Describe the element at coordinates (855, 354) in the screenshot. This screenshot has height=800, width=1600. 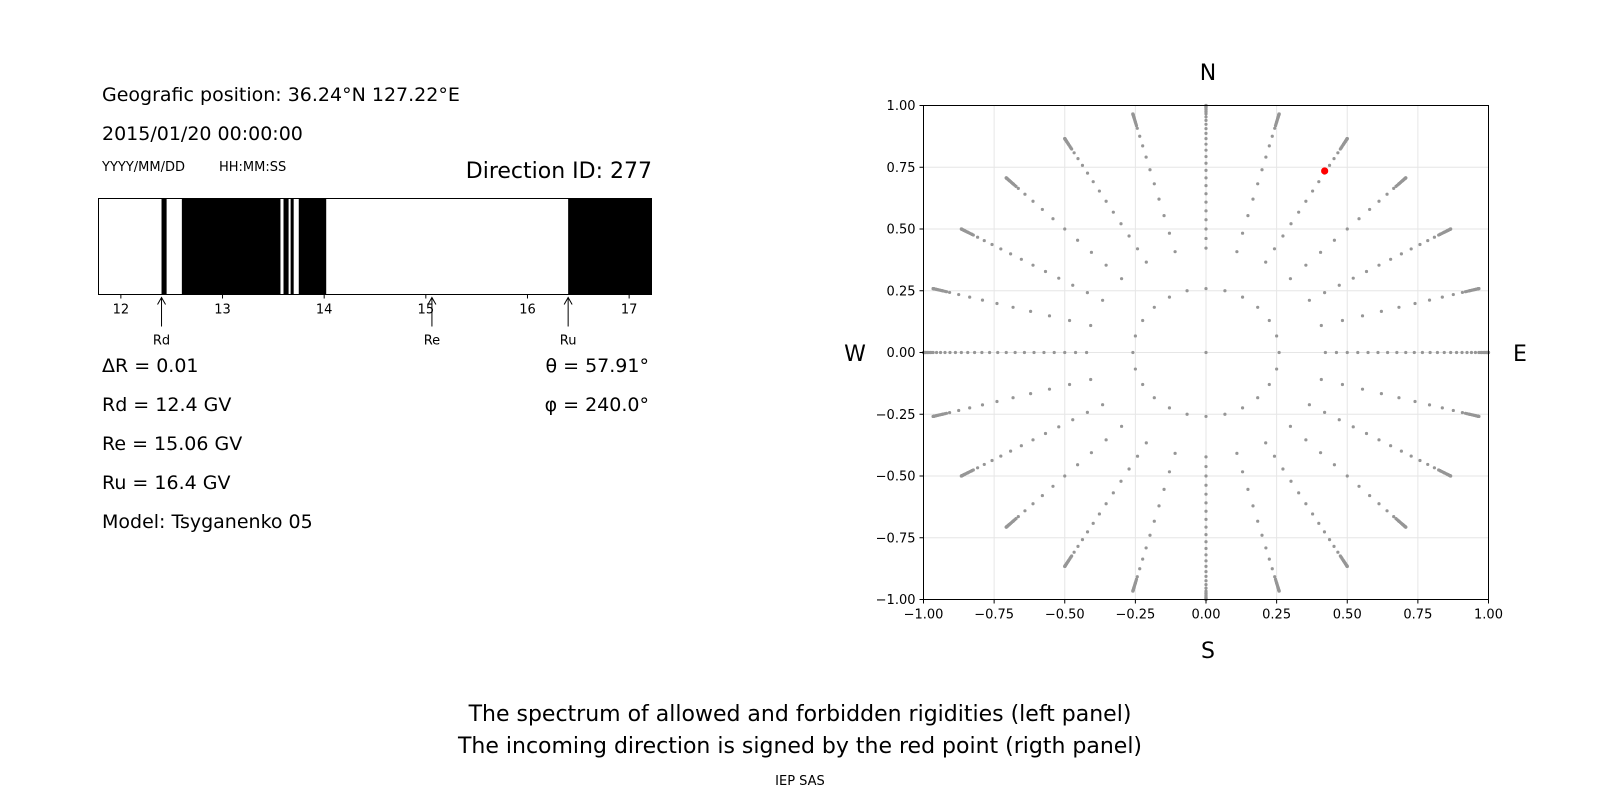
I see `compass-west: W` at that location.